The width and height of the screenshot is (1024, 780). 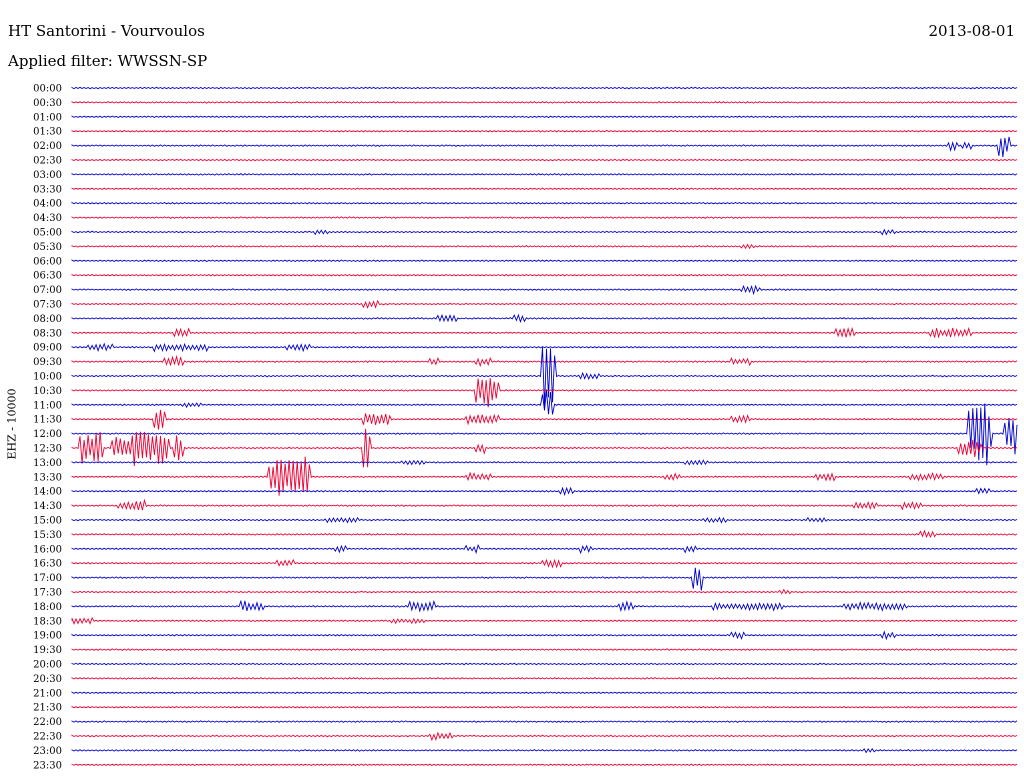 What do you see at coordinates (47, 636) in the screenshot?
I see `row-tick-label: 19:00` at bounding box center [47, 636].